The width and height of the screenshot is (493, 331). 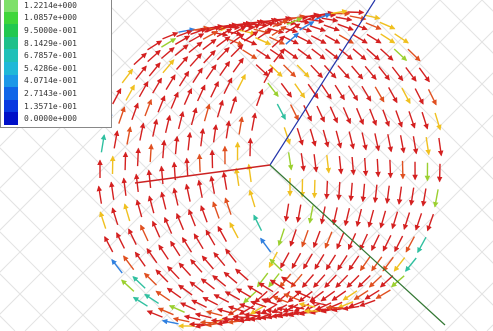 I want to click on z-axis, so click(x=322, y=83).